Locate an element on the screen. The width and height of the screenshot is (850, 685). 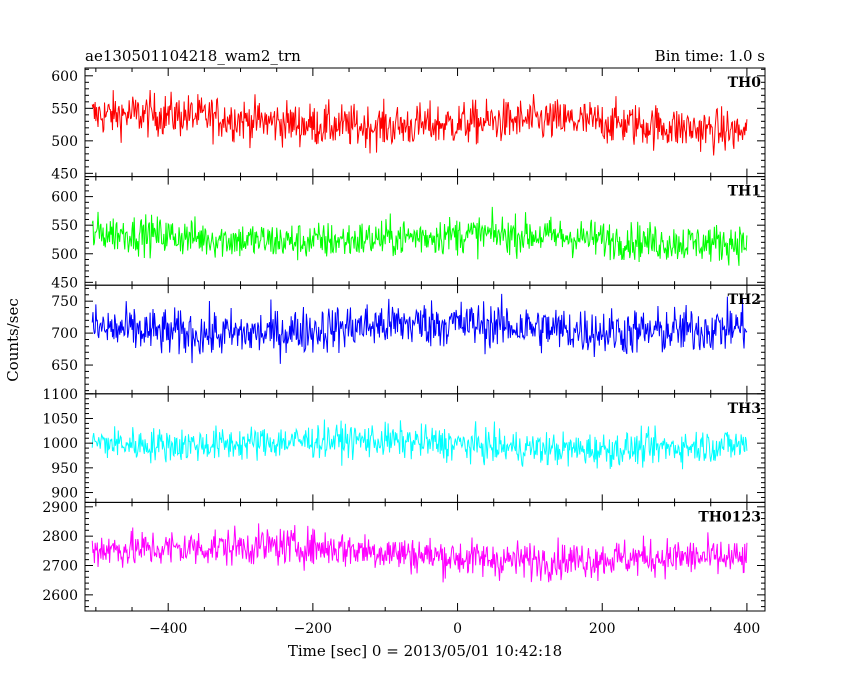
bin-time-label: Bin time: 1.0 s is located at coordinates (710, 56).